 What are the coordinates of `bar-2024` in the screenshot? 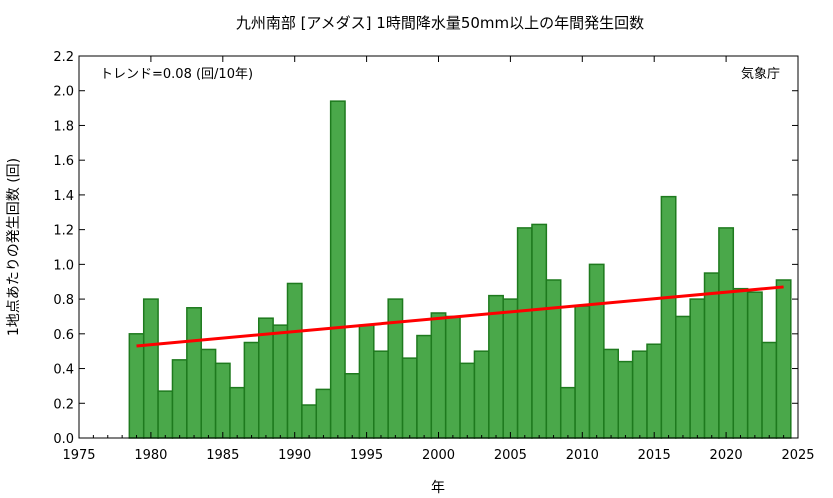 It's located at (783, 359).